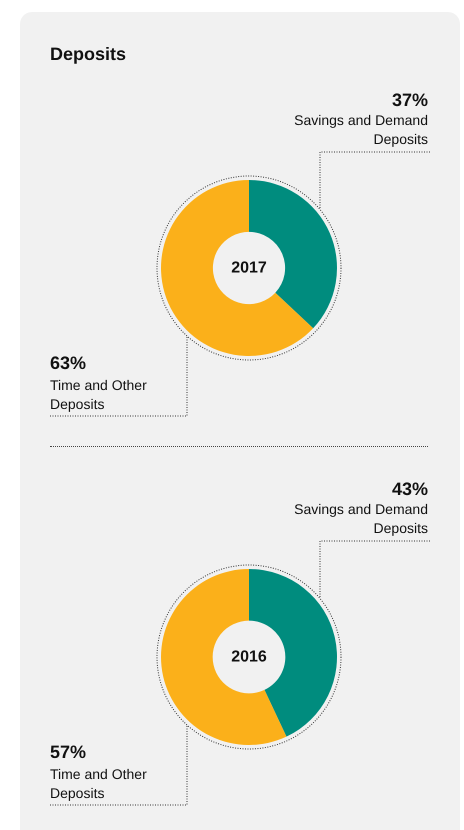 Image resolution: width=464 pixels, height=830 pixels. Describe the element at coordinates (68, 752) in the screenshot. I see `data-label: 57%` at that location.